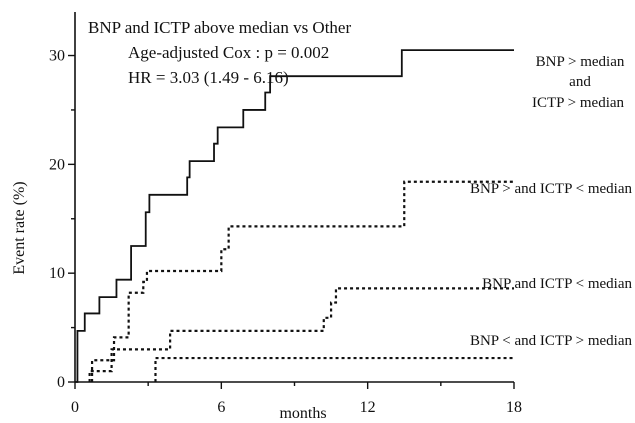 The height and width of the screenshot is (423, 635). What do you see at coordinates (208, 77) in the screenshot?
I see `annotation-hr: HR = 3.03 (1.49 - 6.16)` at bounding box center [208, 77].